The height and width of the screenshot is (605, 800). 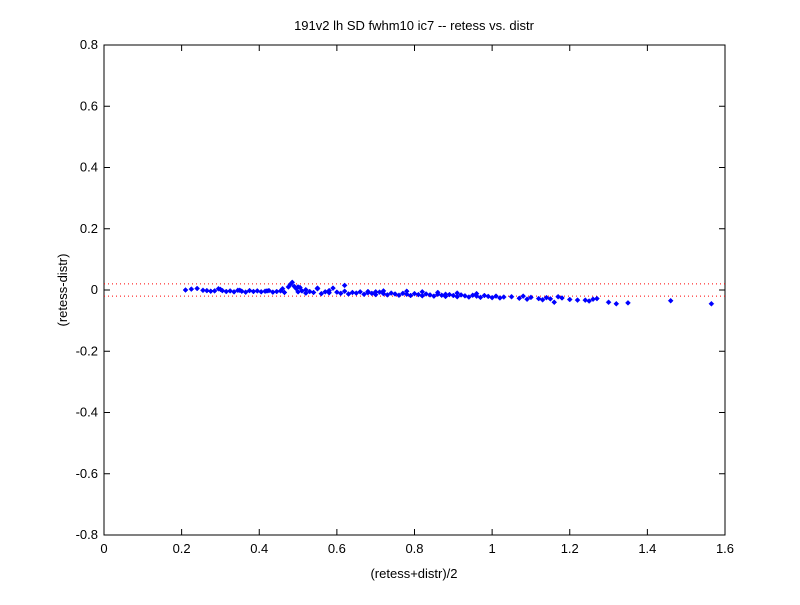 What do you see at coordinates (87, 350) in the screenshot?
I see `y-tick-label: -0.2` at bounding box center [87, 350].